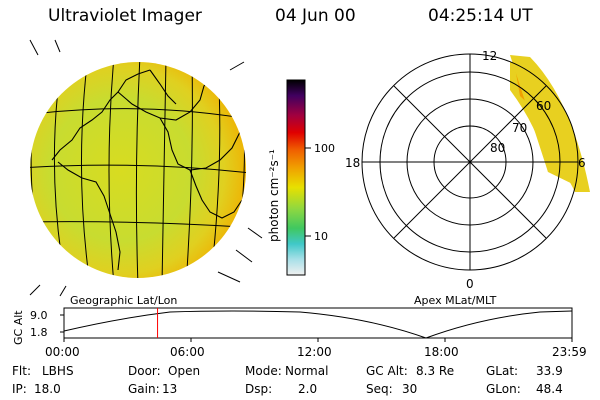 Image resolution: width=600 pixels, height=400 pixels. I want to click on xtick-label-0600: 06:00, so click(187, 352).